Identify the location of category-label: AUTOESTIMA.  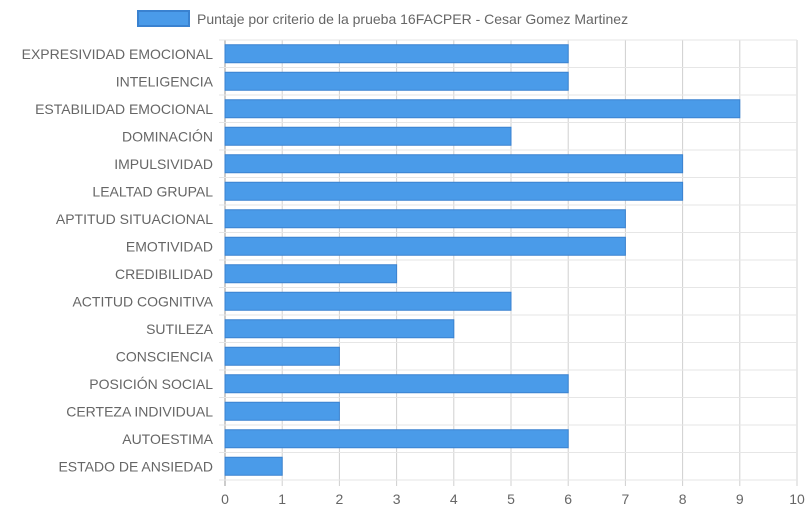
(167, 439).